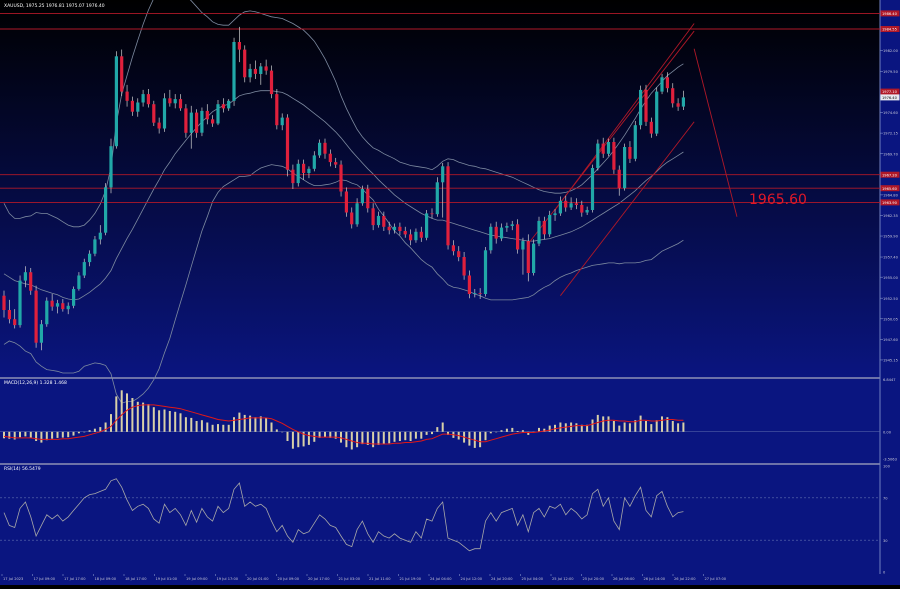 This screenshot has width=900, height=589. I want to click on channel-middle, so click(611, 137).